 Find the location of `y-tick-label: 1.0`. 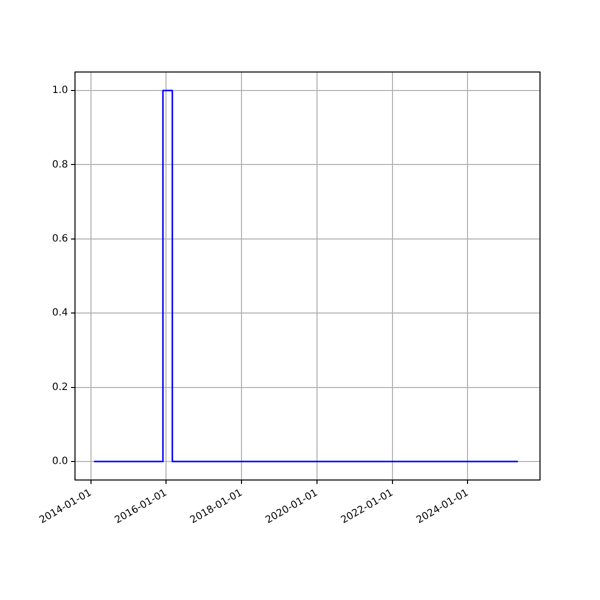

y-tick-label: 1.0 is located at coordinates (60, 90).